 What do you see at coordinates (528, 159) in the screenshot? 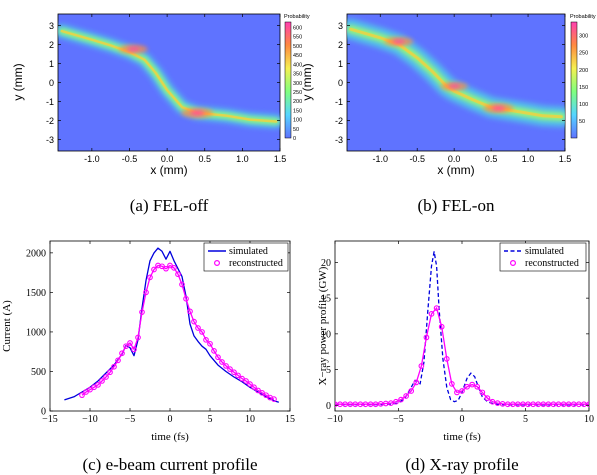
I see `heatmap-b-xtick-label: 1.0` at bounding box center [528, 159].